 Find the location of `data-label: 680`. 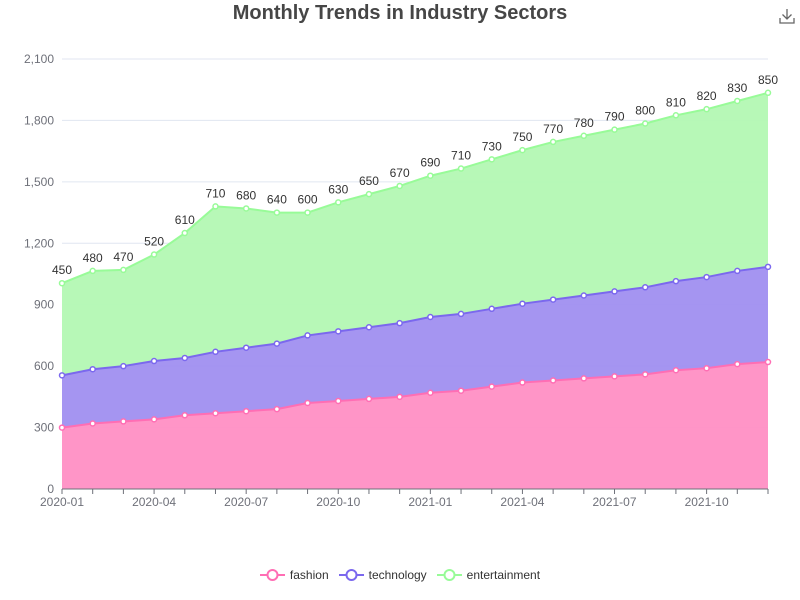

data-label: 680 is located at coordinates (246, 195).